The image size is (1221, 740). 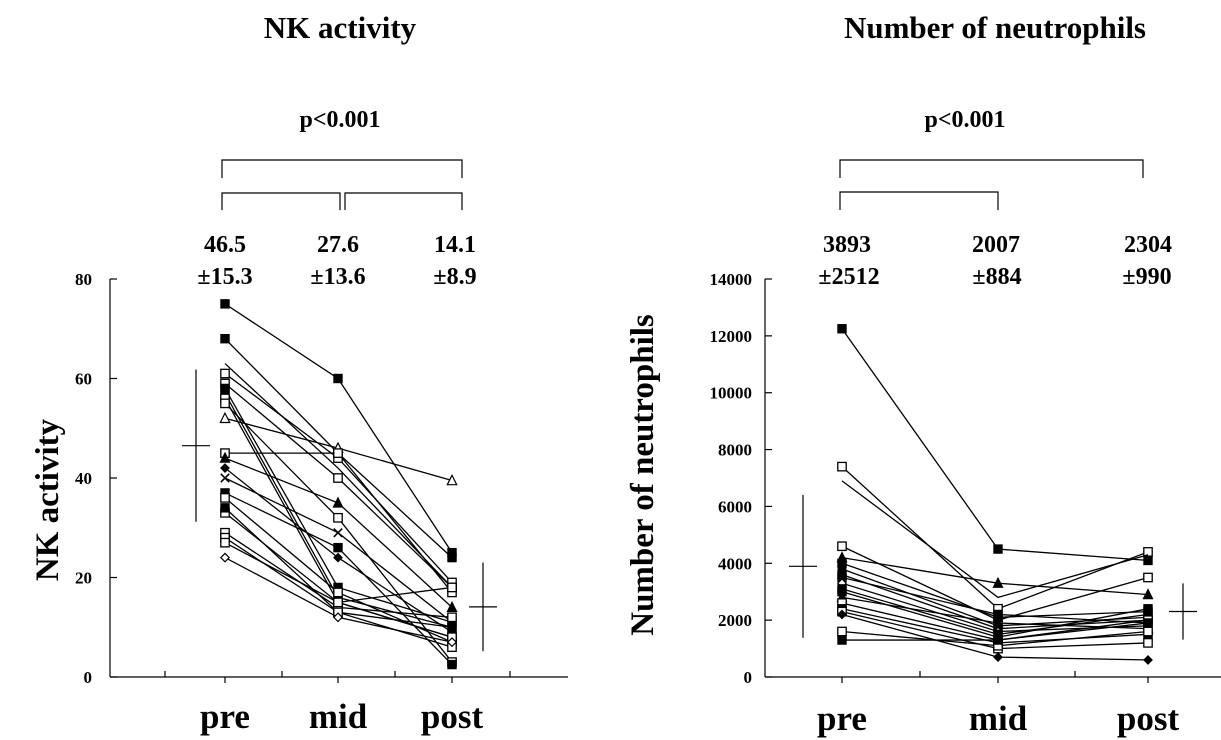 I want to click on neutrophils-mid-mean: 2007, so click(x=996, y=245).